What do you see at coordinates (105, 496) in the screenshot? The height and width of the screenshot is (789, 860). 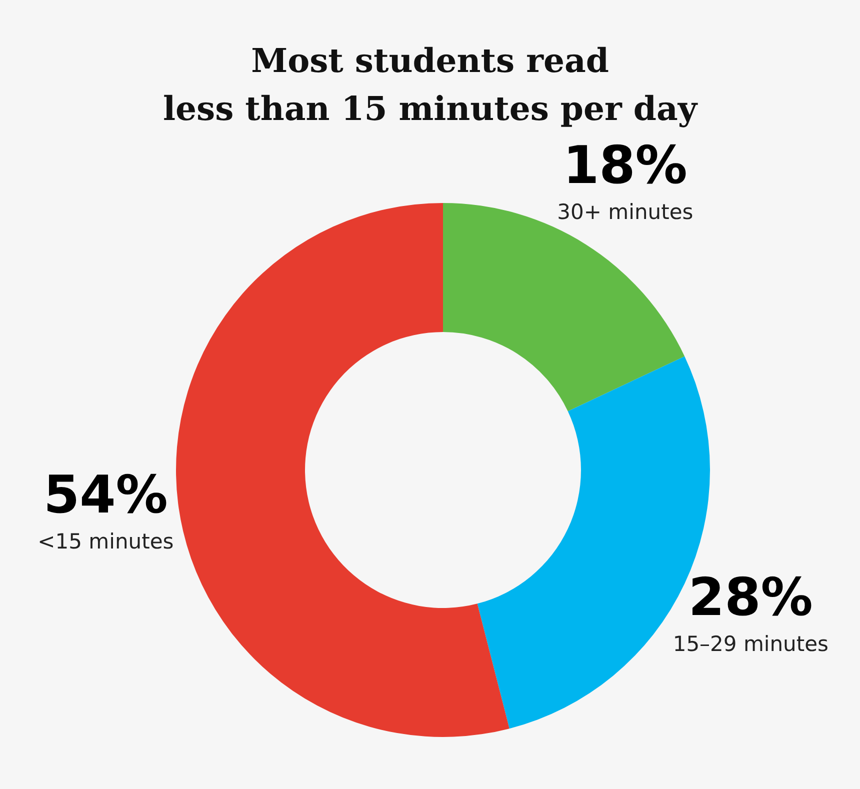 I see `data-label: 54%` at bounding box center [105, 496].